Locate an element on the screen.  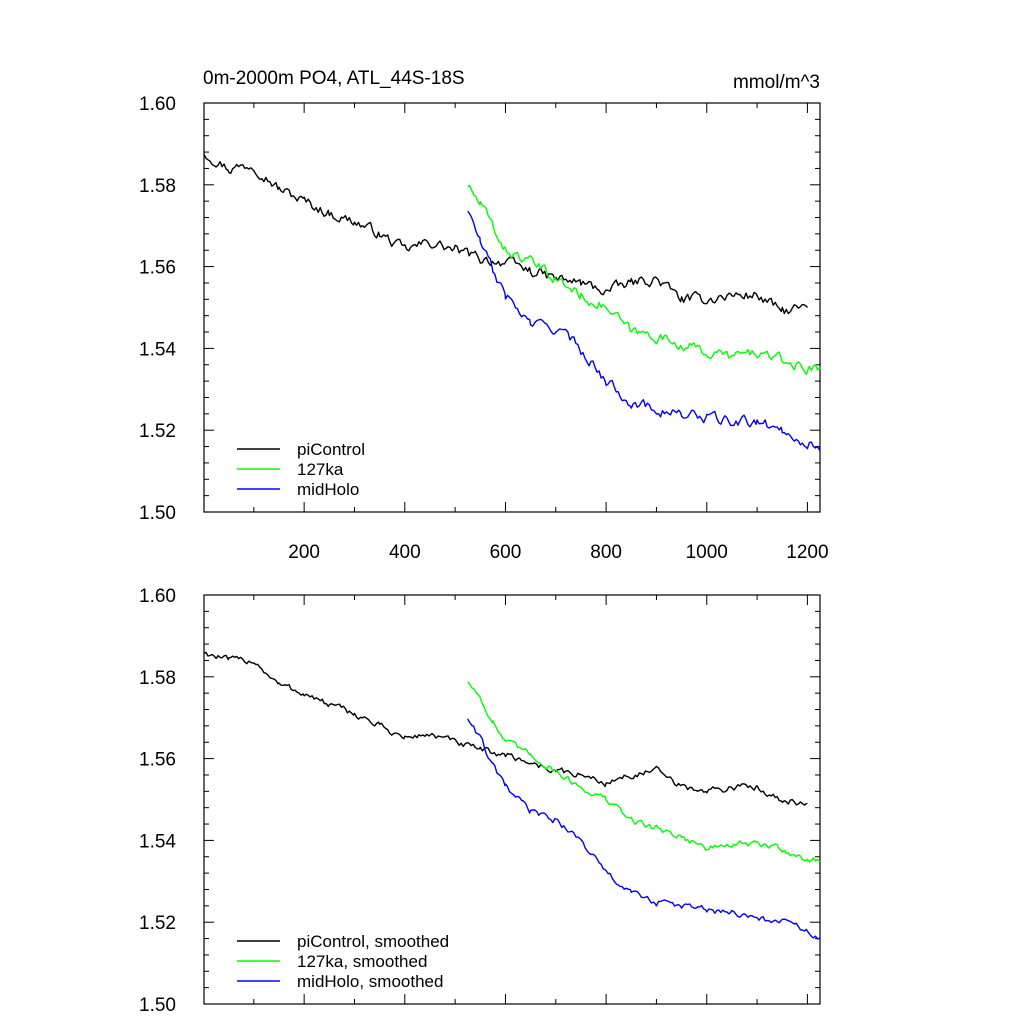
x-tick-label: 600 is located at coordinates (506, 552).